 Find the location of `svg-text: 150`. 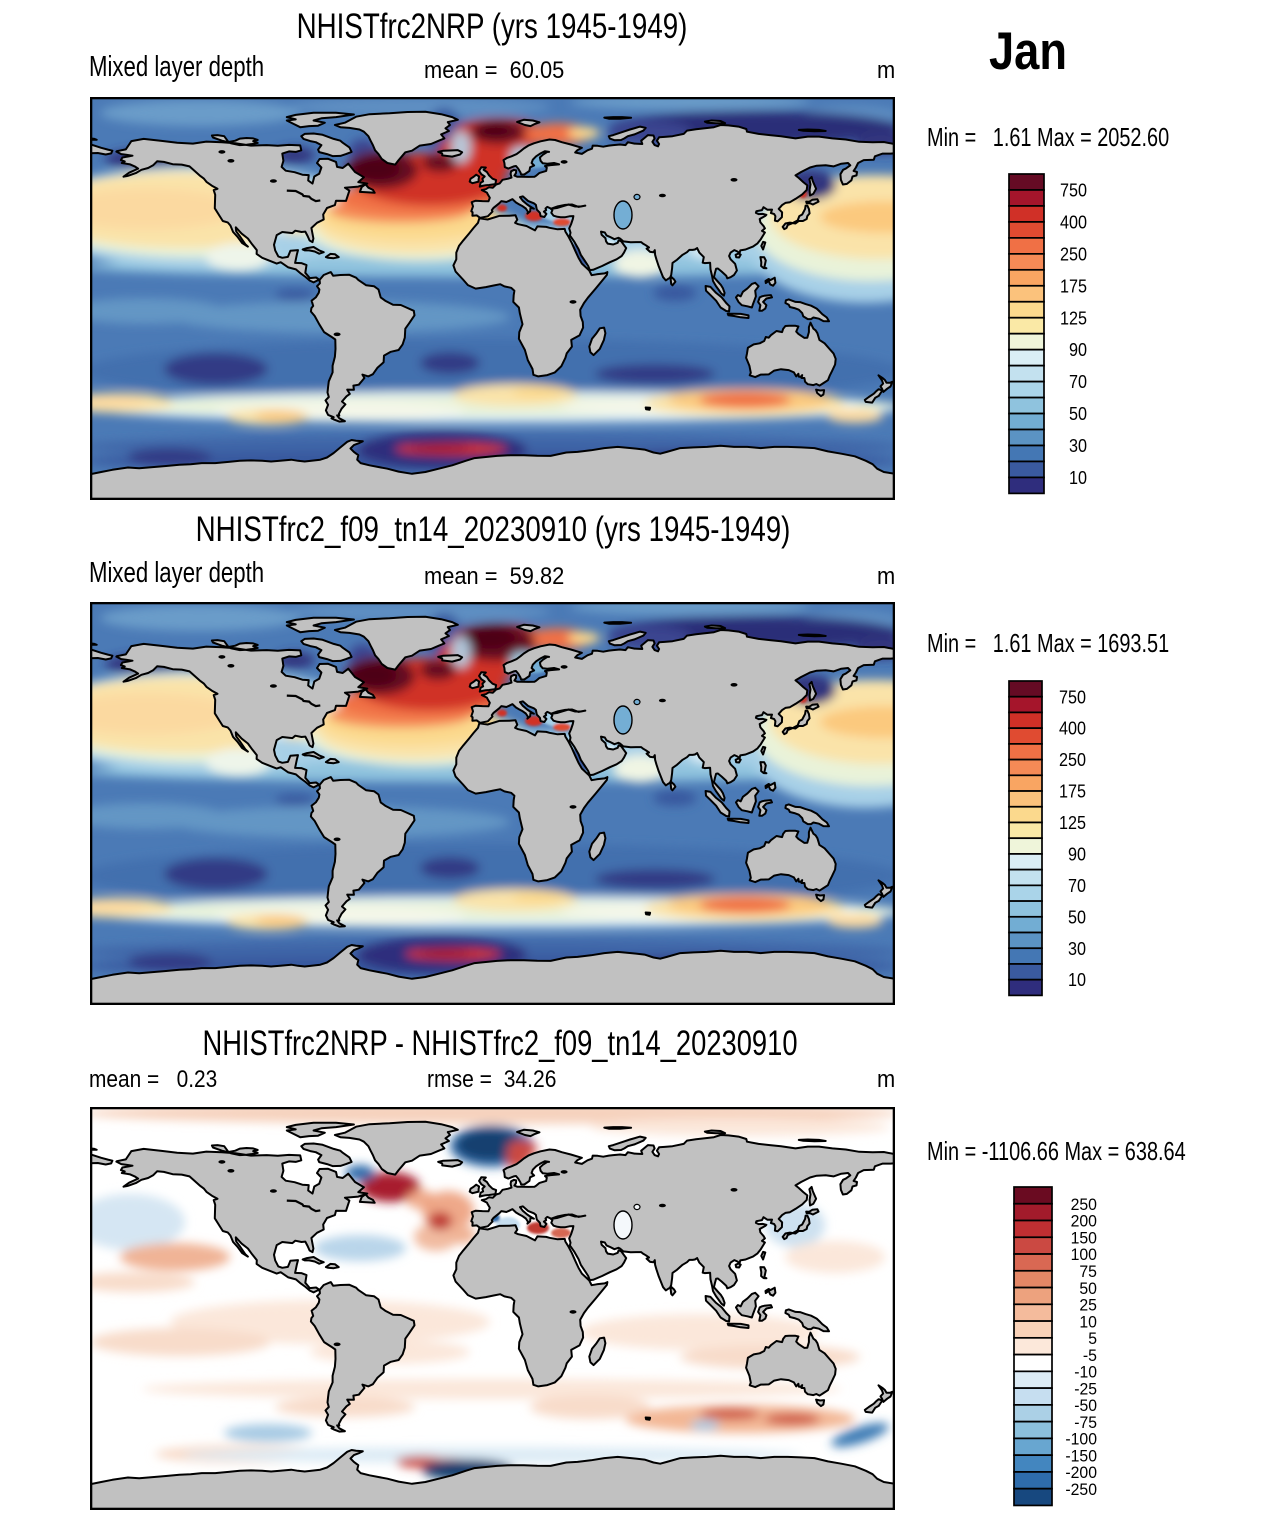

svg-text: 150 is located at coordinates (1084, 1238).